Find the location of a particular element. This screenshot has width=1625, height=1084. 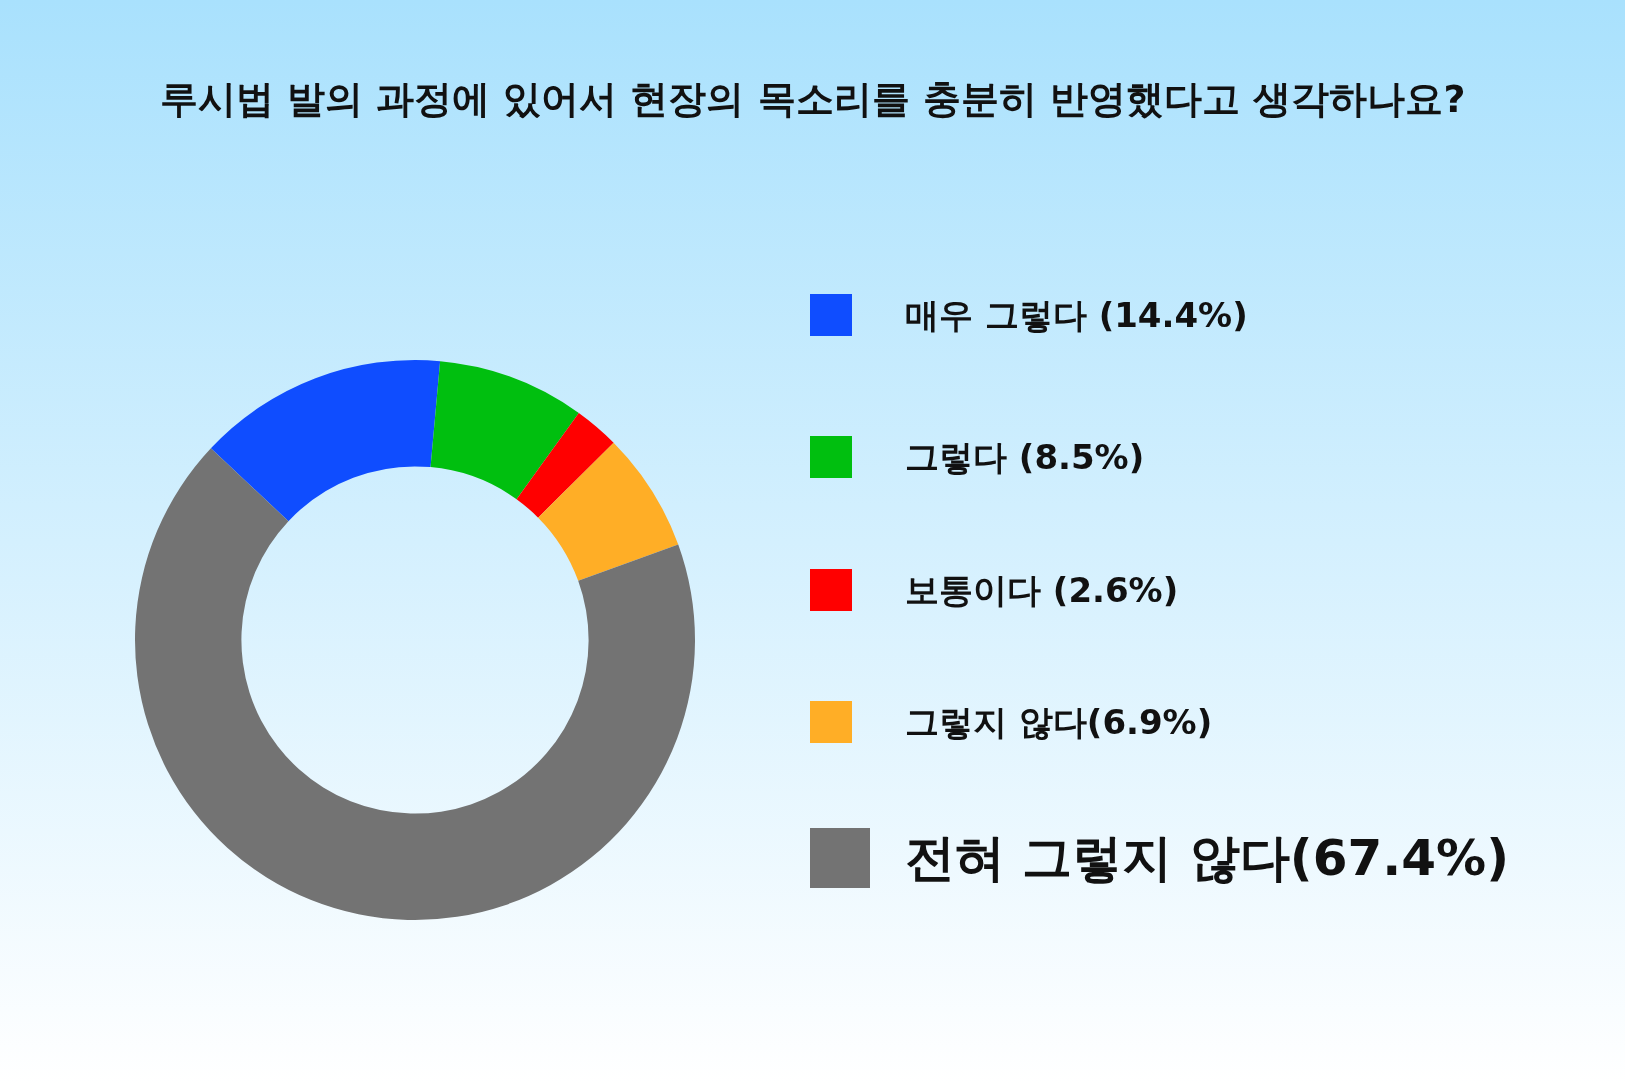

chart-title: 루시법 발의 과정에 있어서 현장의 목소리를 충분히 반영했다고 생각하나요? is located at coordinates (812, 99).